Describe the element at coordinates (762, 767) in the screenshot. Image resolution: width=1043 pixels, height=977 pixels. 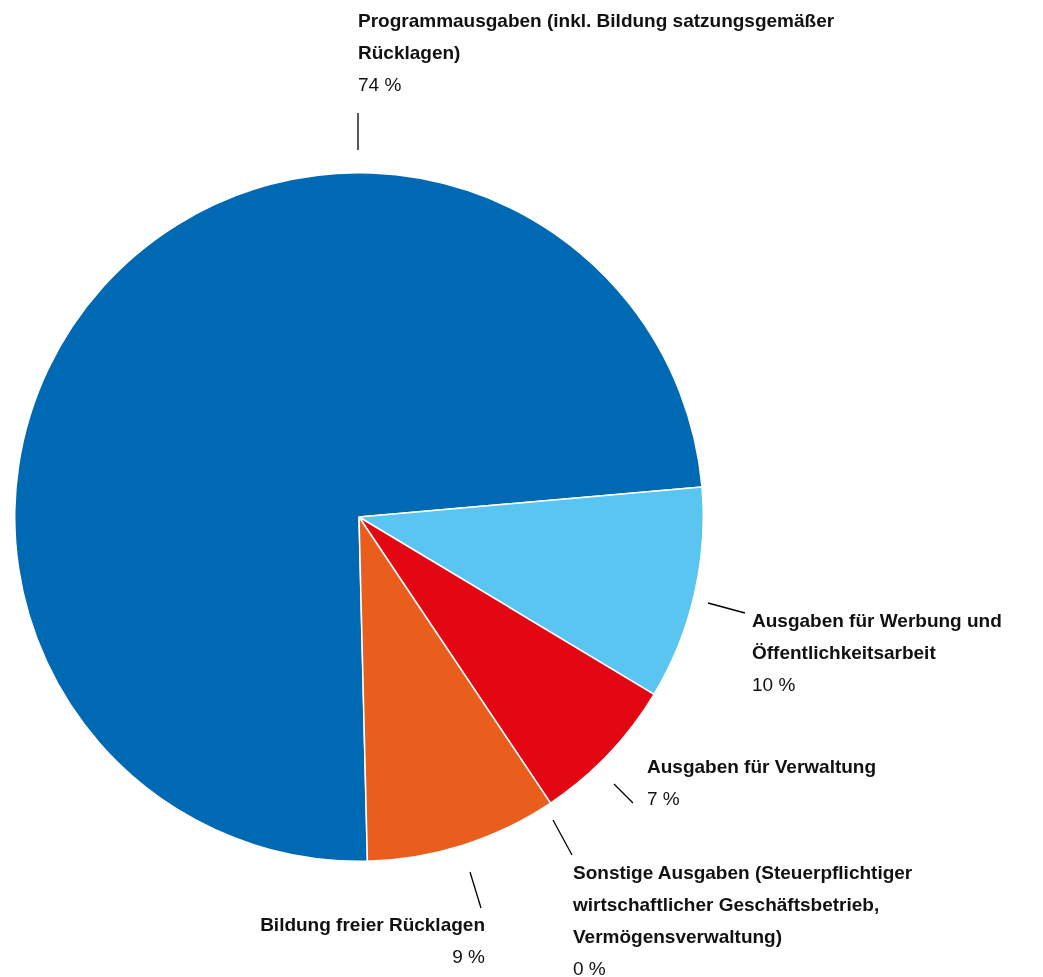
I see `slice-label: Ausgaben für Verwaltung` at that location.